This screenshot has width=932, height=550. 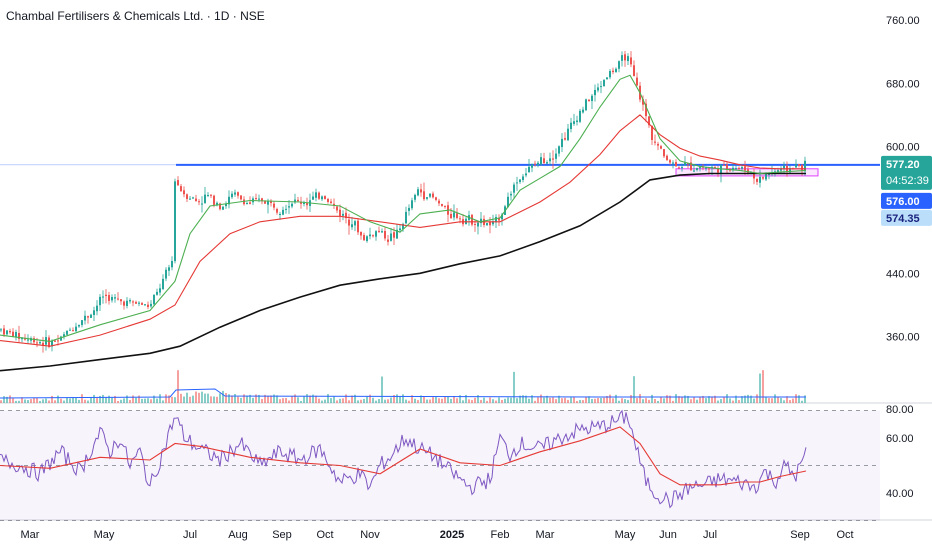 I want to click on time-tick-label: Aug, so click(x=238, y=535).